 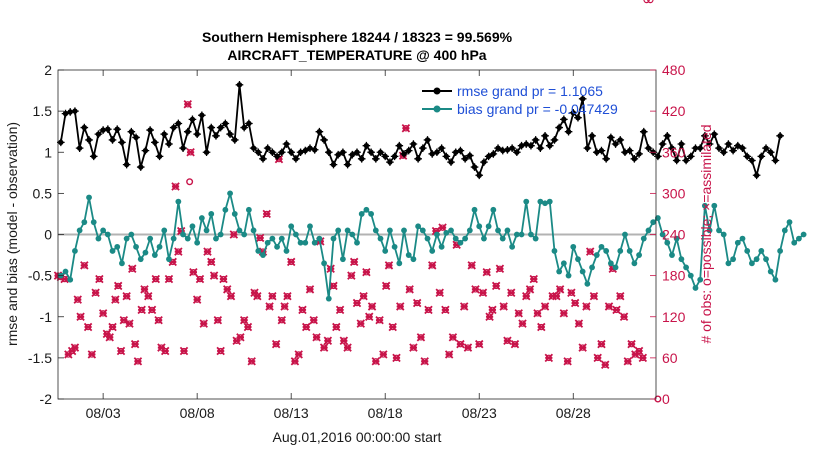 What do you see at coordinates (12, 234) in the screenshot?
I see `y-axis-label: rmse and bias (model - observation)` at bounding box center [12, 234].